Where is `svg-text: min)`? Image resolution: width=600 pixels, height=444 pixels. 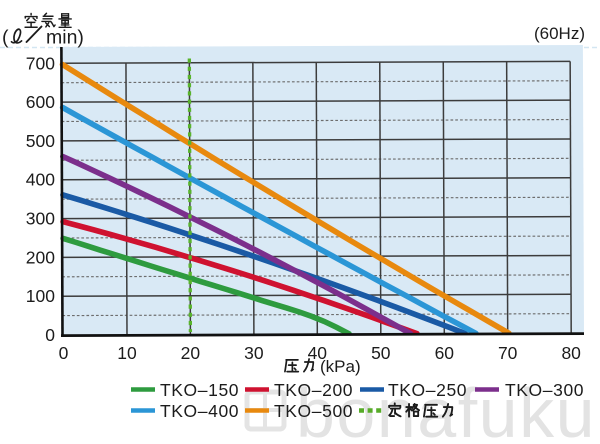 svg-text: min) is located at coordinates (65, 38).